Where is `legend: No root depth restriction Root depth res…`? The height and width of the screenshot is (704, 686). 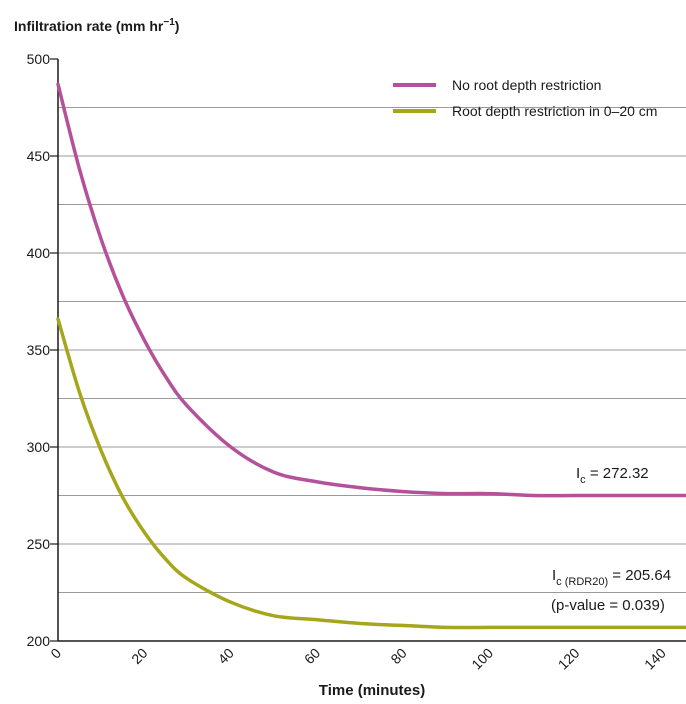
legend: No root depth restriction Root depth res… is located at coordinates (525, 98).